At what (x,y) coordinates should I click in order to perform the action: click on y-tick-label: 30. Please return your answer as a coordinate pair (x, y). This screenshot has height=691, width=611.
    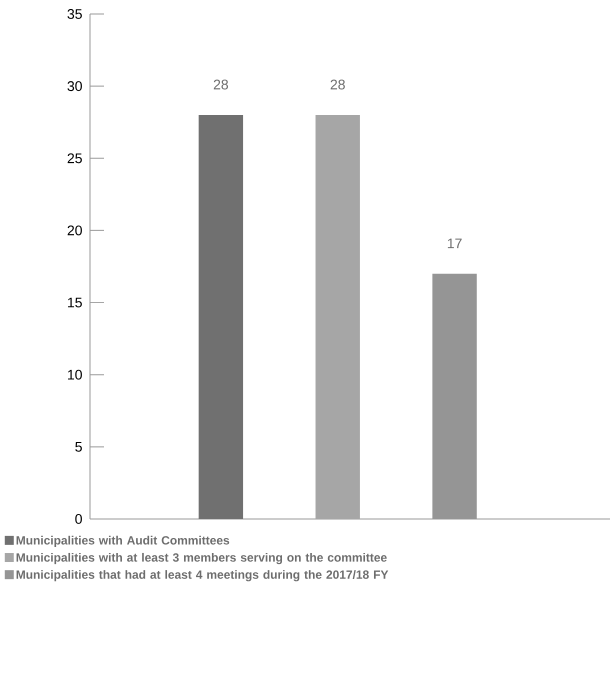
    Looking at the image, I should click on (74, 86).